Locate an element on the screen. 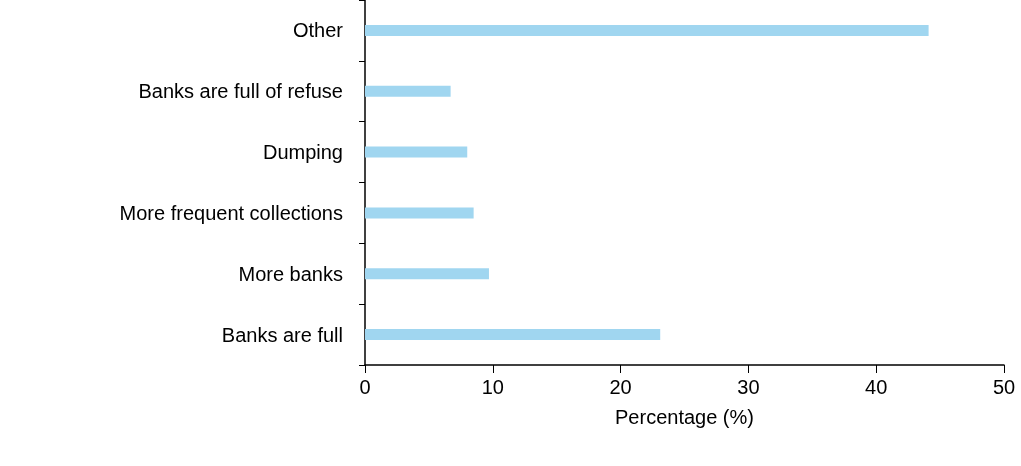 This screenshot has height=466, width=1021. y-tick-label: More frequent collections is located at coordinates (231, 212).